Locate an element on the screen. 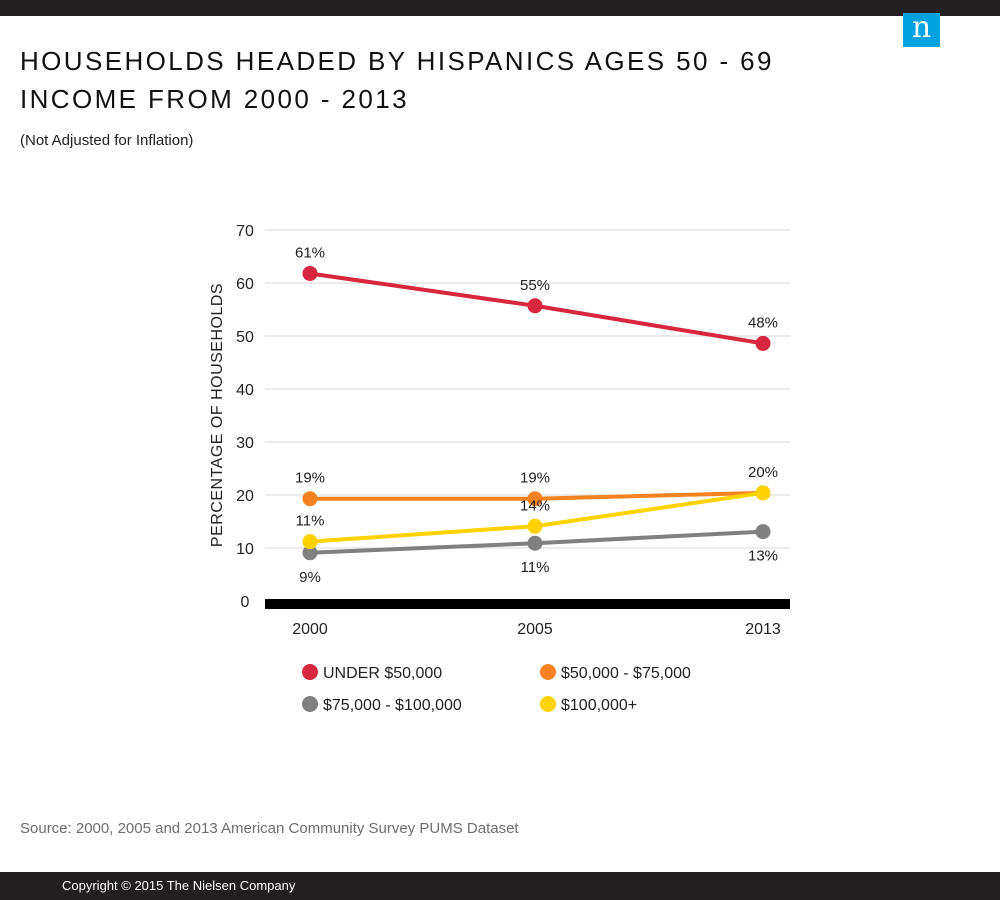 This screenshot has width=1000, height=900. nielsen-logo: n is located at coordinates (921, 30).